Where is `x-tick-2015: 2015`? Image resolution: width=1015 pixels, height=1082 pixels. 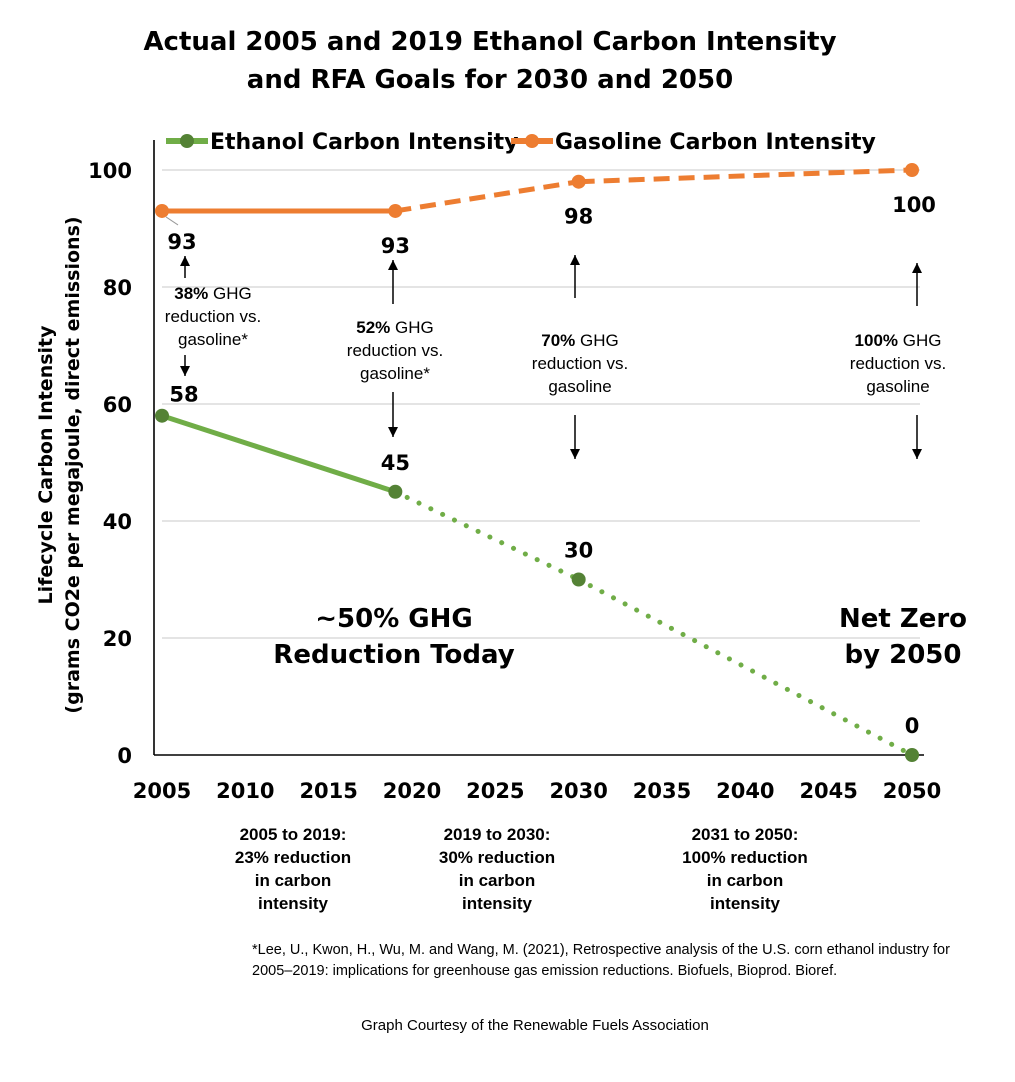 x-tick-2015: 2015 is located at coordinates (328, 791).